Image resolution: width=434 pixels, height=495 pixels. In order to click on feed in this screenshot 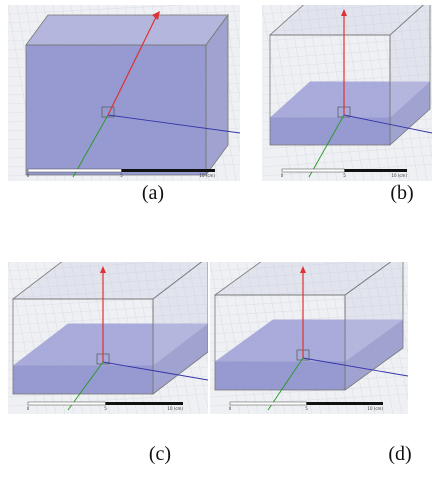, I will do `click(108, 112)`.